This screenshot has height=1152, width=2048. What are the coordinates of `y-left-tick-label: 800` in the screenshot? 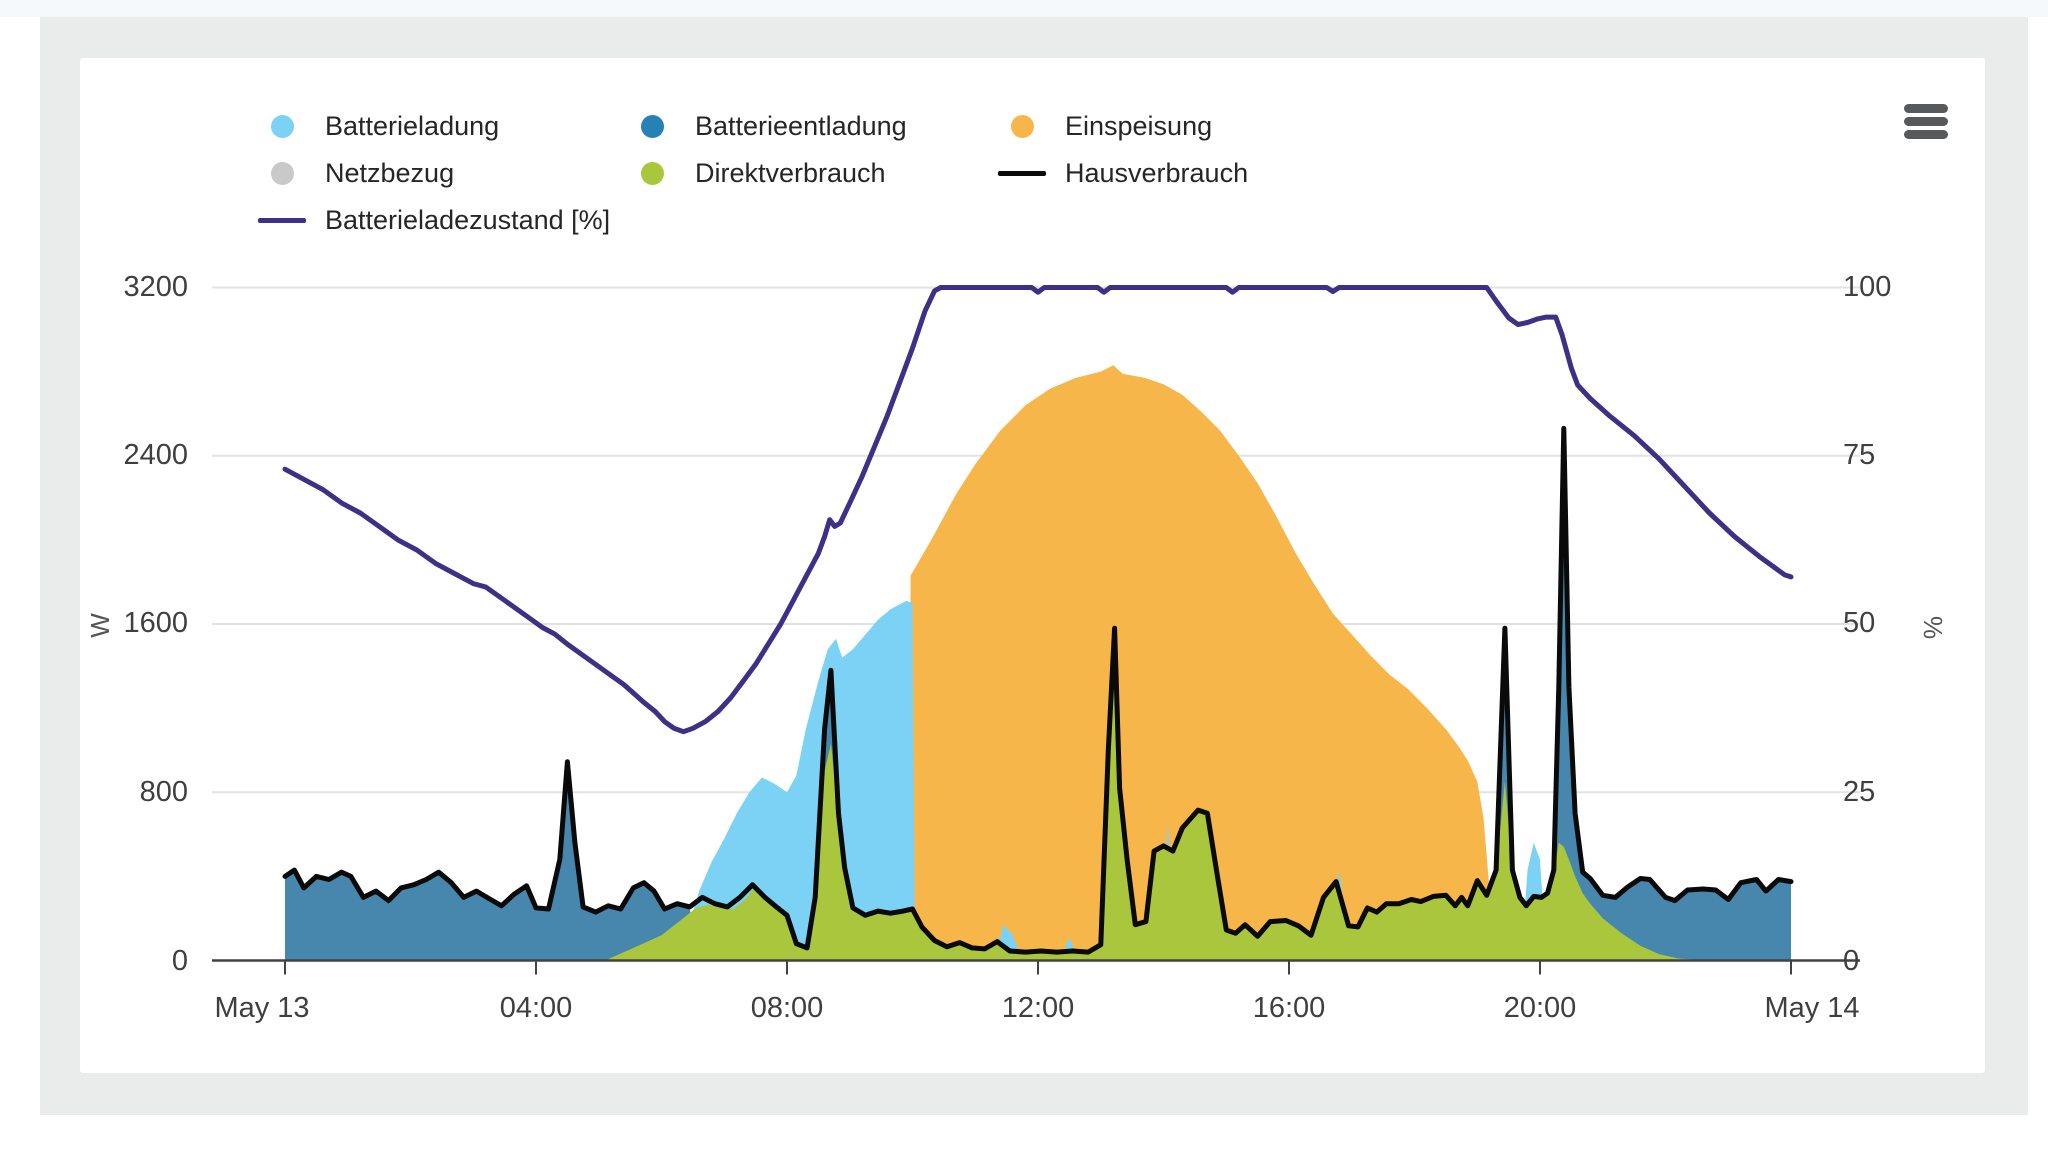 It's located at (163, 792).